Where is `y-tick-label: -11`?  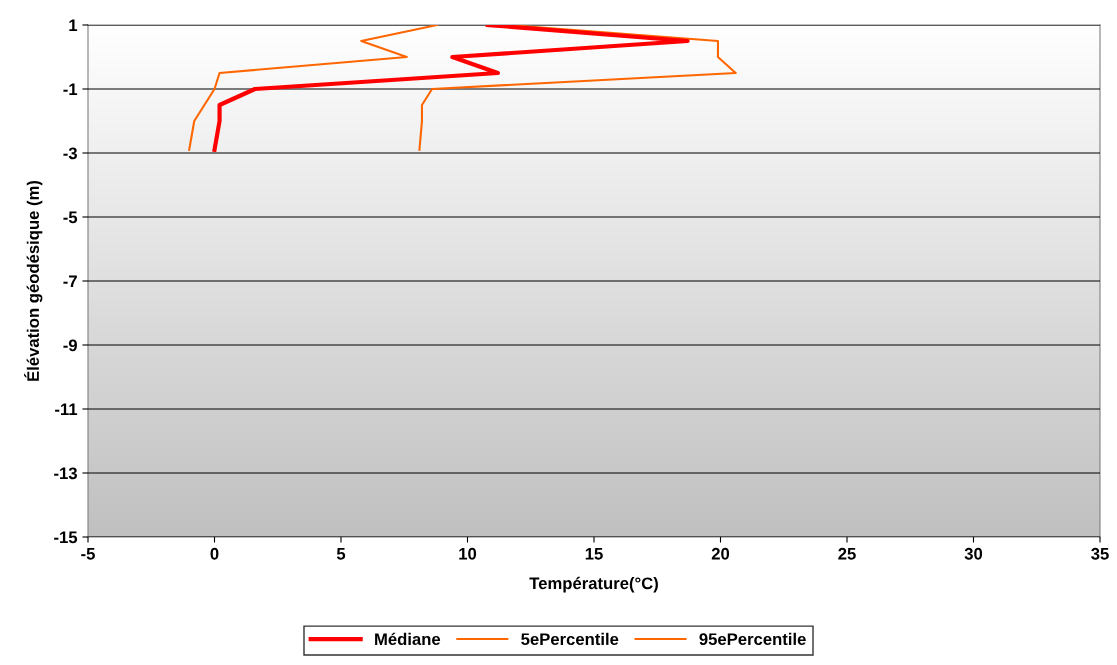 y-tick-label: -11 is located at coordinates (66, 409).